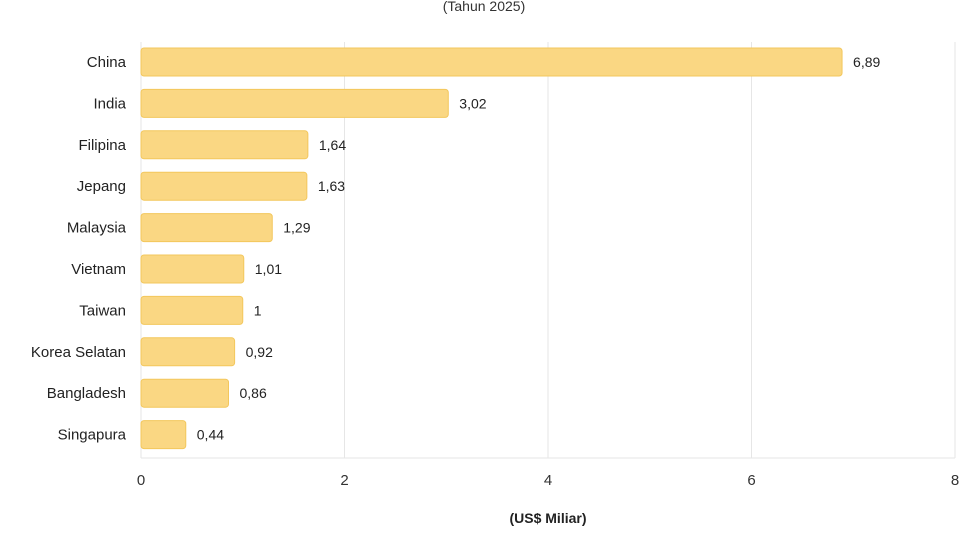 The height and width of the screenshot is (548, 968). What do you see at coordinates (101, 186) in the screenshot?
I see `category-label: Jepang` at bounding box center [101, 186].